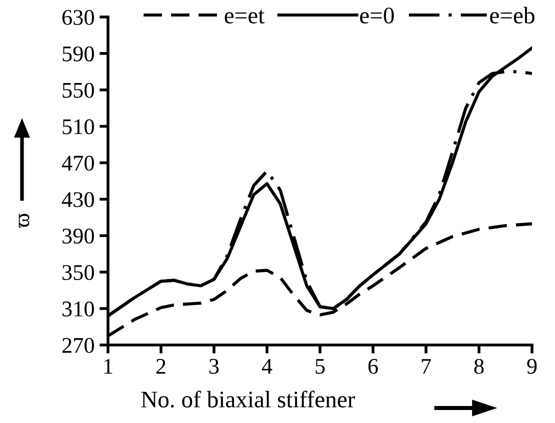  What do you see at coordinates (78, 345) in the screenshot?
I see `y-tick-label: 270` at bounding box center [78, 345].